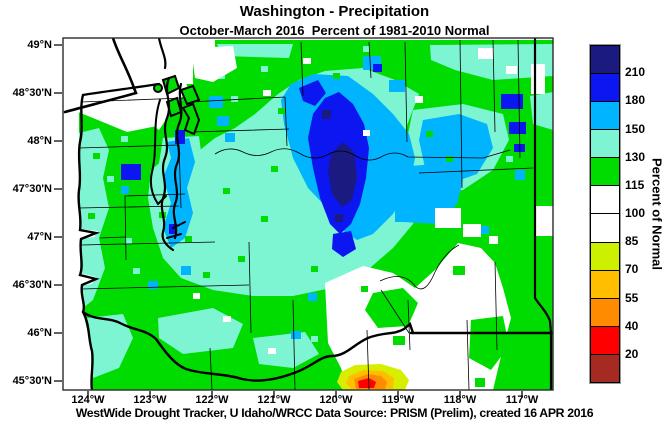 Image resolution: width=669 pixels, height=429 pixels. I want to click on colorbar-tick-label: 210, so click(635, 72).